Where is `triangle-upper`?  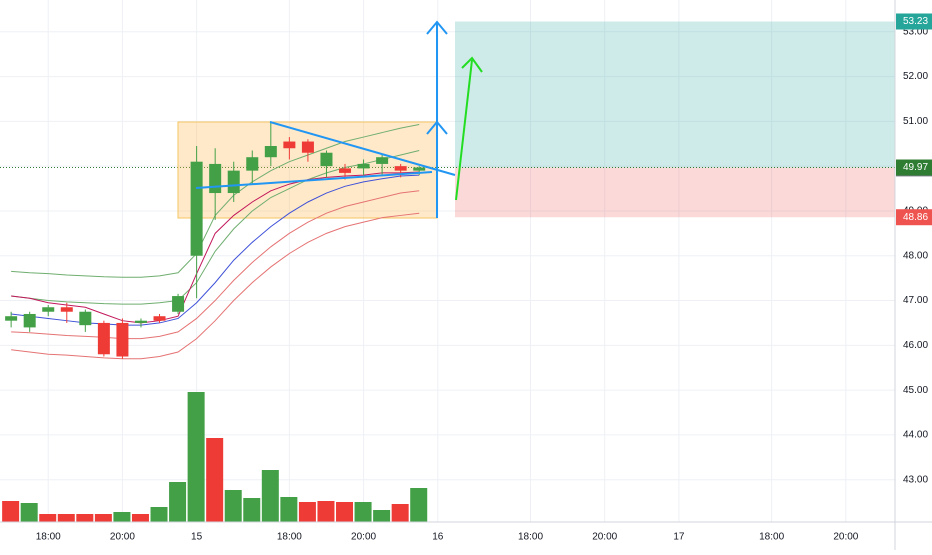 triangle-upper is located at coordinates (362, 148).